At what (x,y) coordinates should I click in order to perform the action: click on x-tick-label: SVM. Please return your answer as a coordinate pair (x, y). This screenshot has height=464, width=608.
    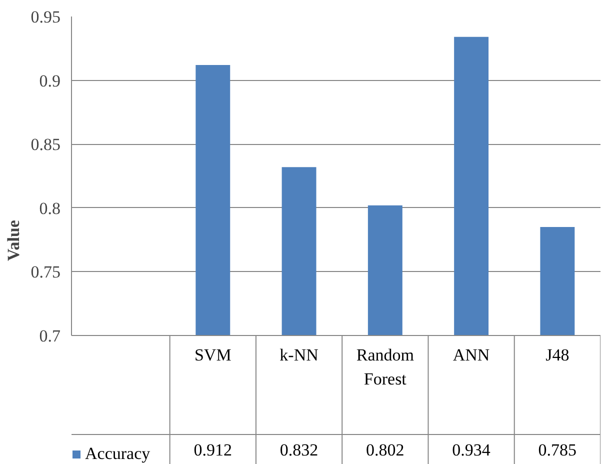
    Looking at the image, I should click on (213, 355).